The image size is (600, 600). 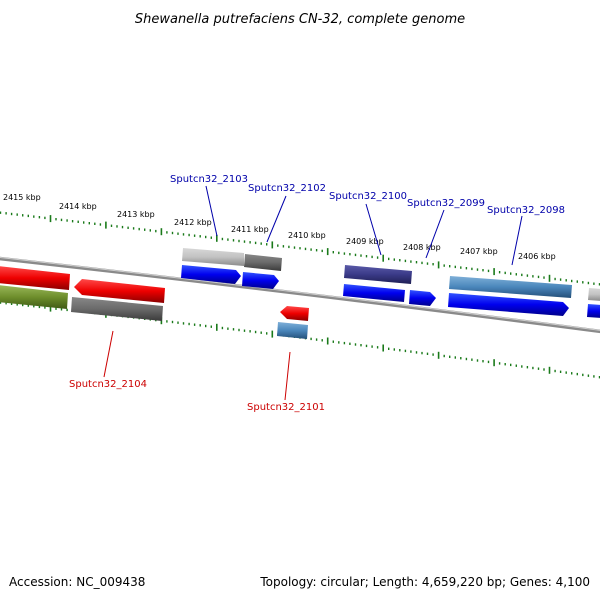 What do you see at coordinates (78, 206) in the screenshot?
I see `tick-label: 2414 kbp` at bounding box center [78, 206].